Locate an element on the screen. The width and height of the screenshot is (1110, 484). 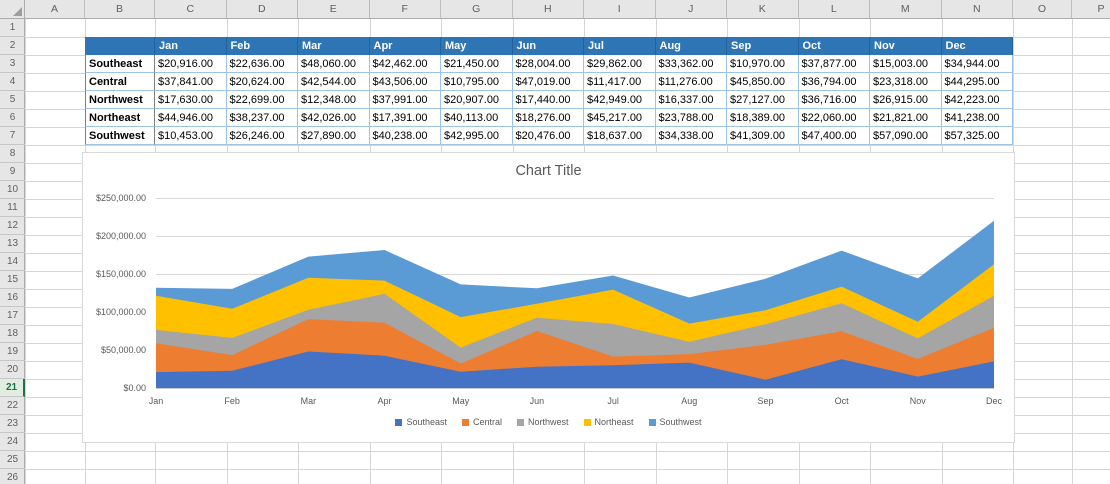
table-value-cell: $27,127.00 is located at coordinates (763, 100).